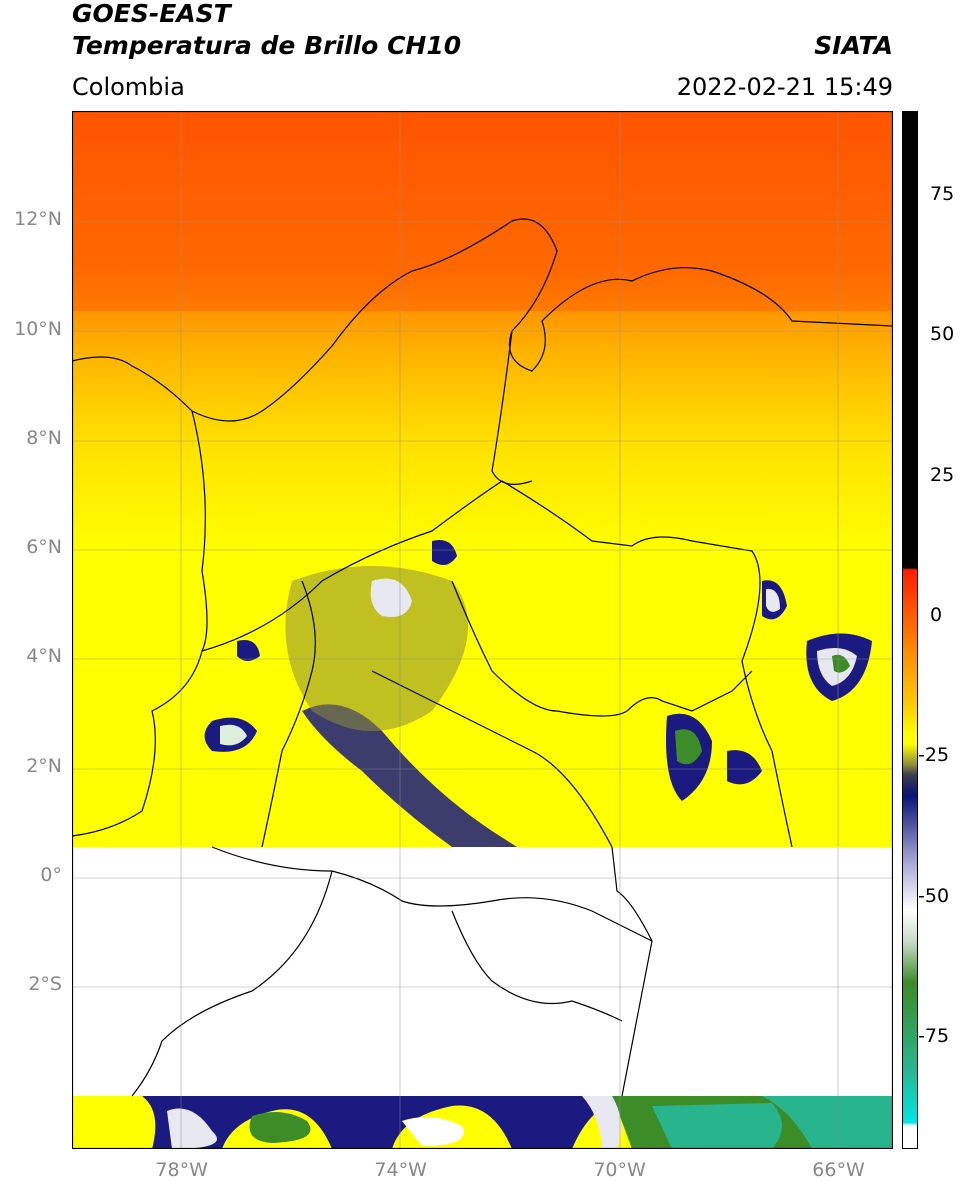 The height and width of the screenshot is (1190, 966). I want to click on datetime-label: 2022-02-21 15:49, so click(784, 87).